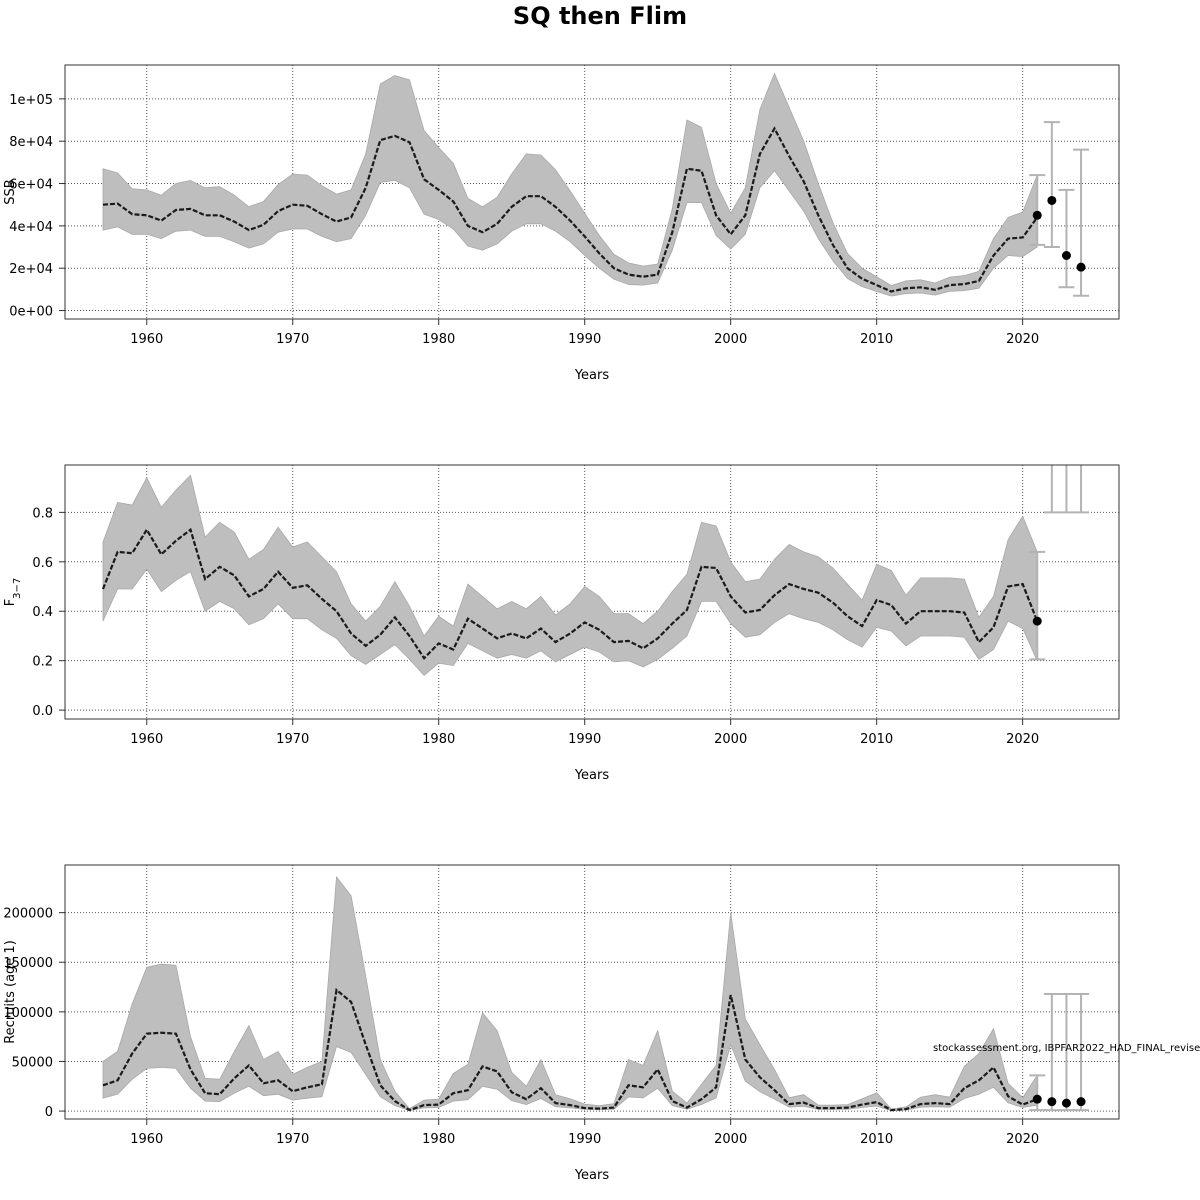 Image resolution: width=1200 pixels, height=1200 pixels. Describe the element at coordinates (42, 513) in the screenshot. I see `y-tick-label: 0.8` at that location.